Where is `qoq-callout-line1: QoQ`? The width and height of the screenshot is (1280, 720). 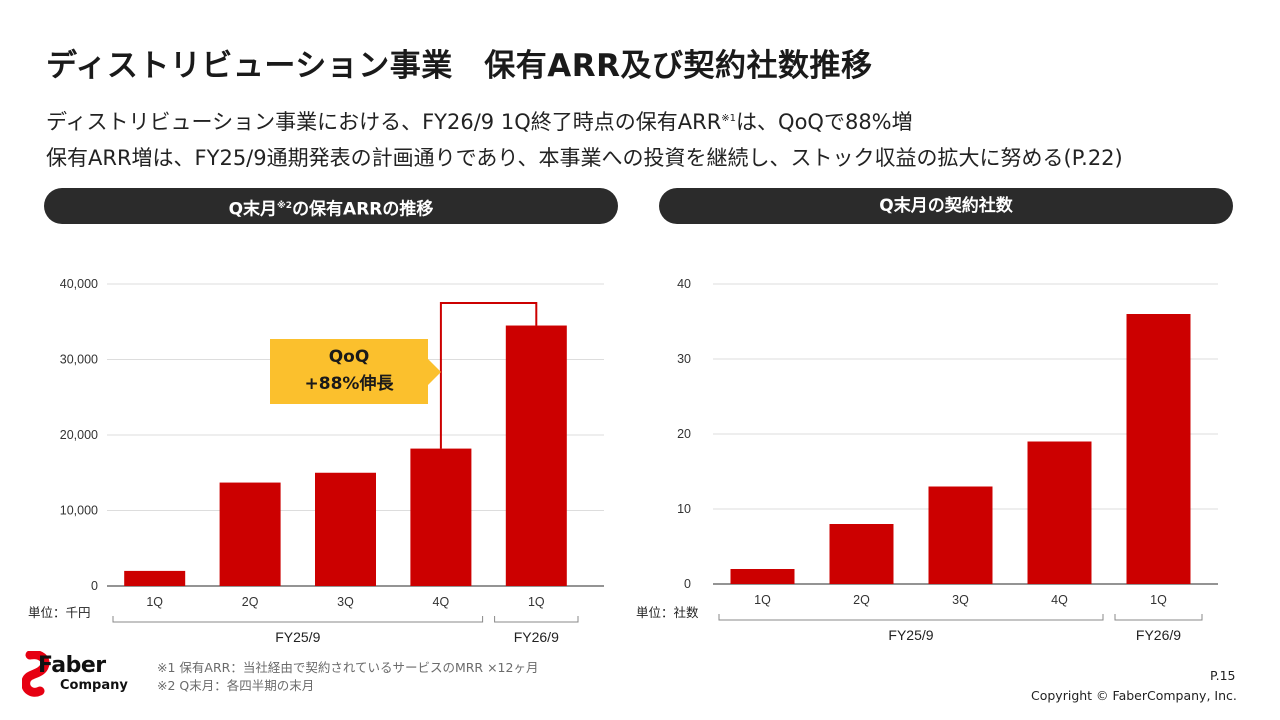
qoq-callout-line1: QoQ is located at coordinates (349, 357).